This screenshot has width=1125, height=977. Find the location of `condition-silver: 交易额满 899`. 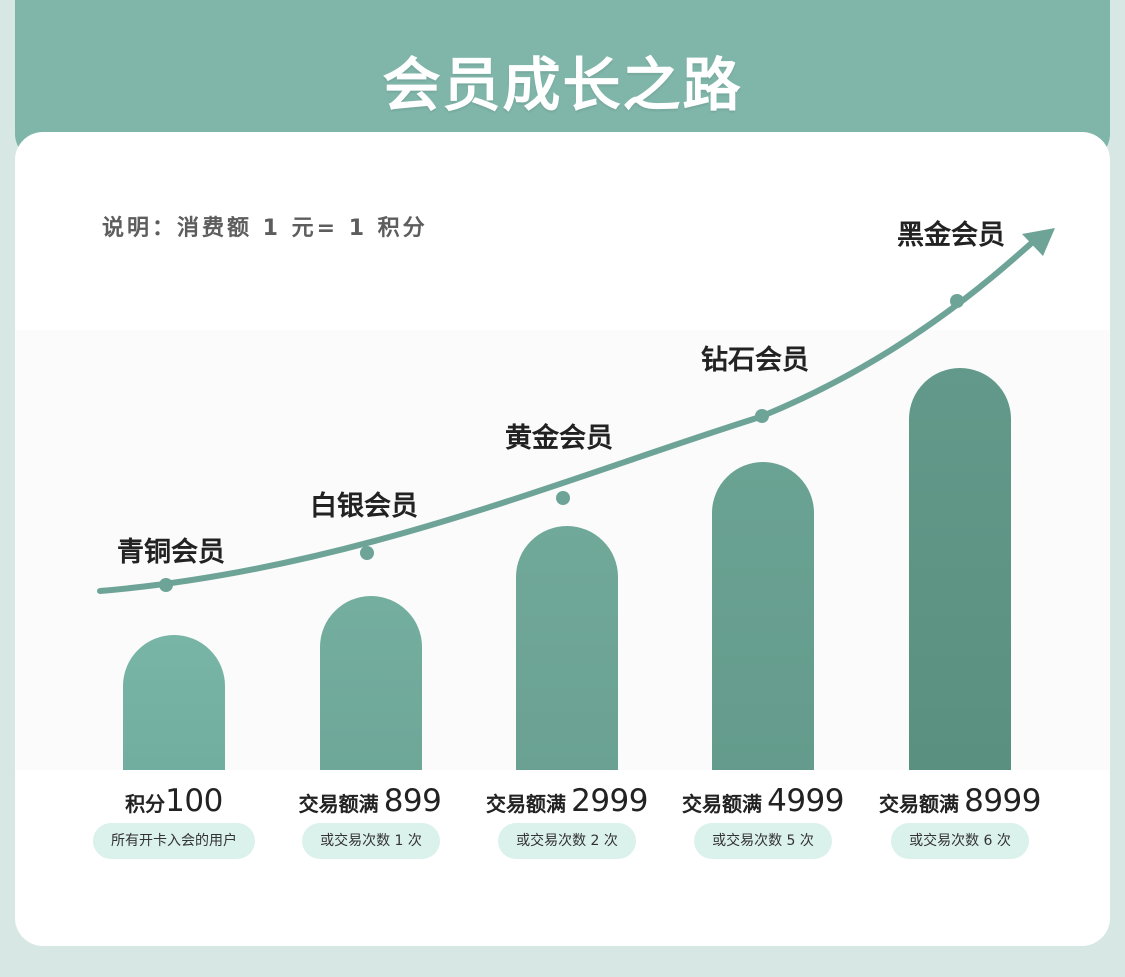

condition-silver: 交易额满 899 is located at coordinates (370, 801).